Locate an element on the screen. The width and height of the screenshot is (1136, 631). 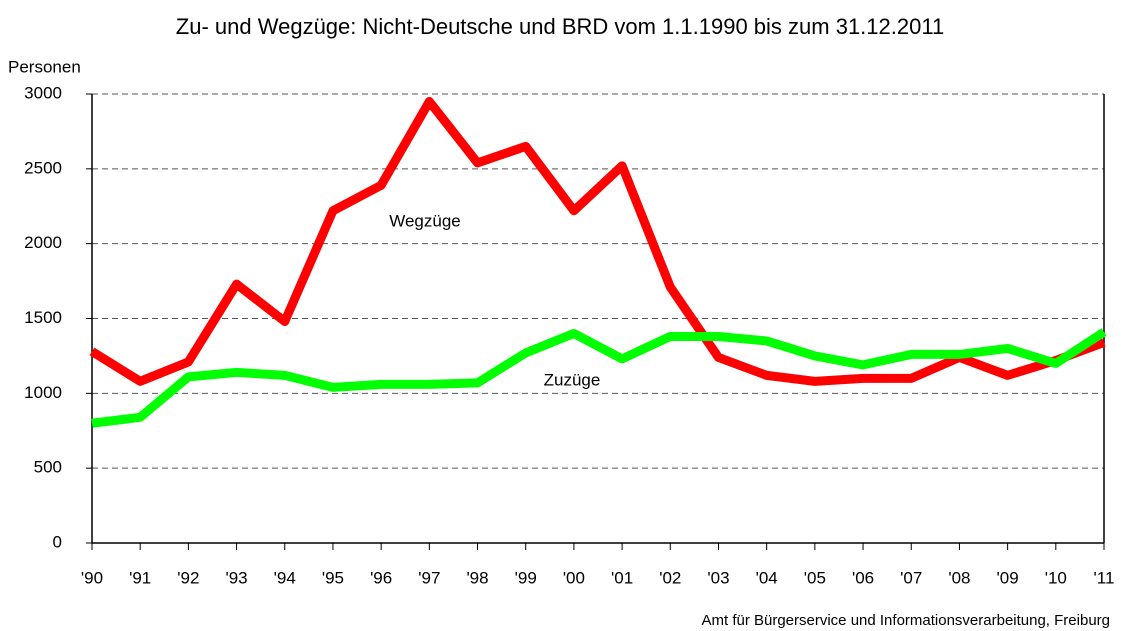
line-series is located at coordinates (599, 378).